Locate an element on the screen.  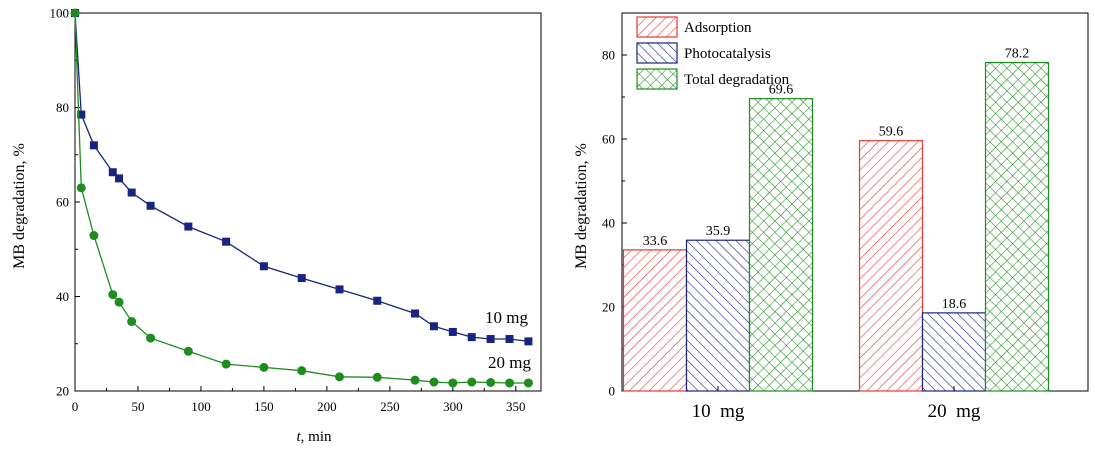
bar-chart-category-label: 10 mg is located at coordinates (718, 411).